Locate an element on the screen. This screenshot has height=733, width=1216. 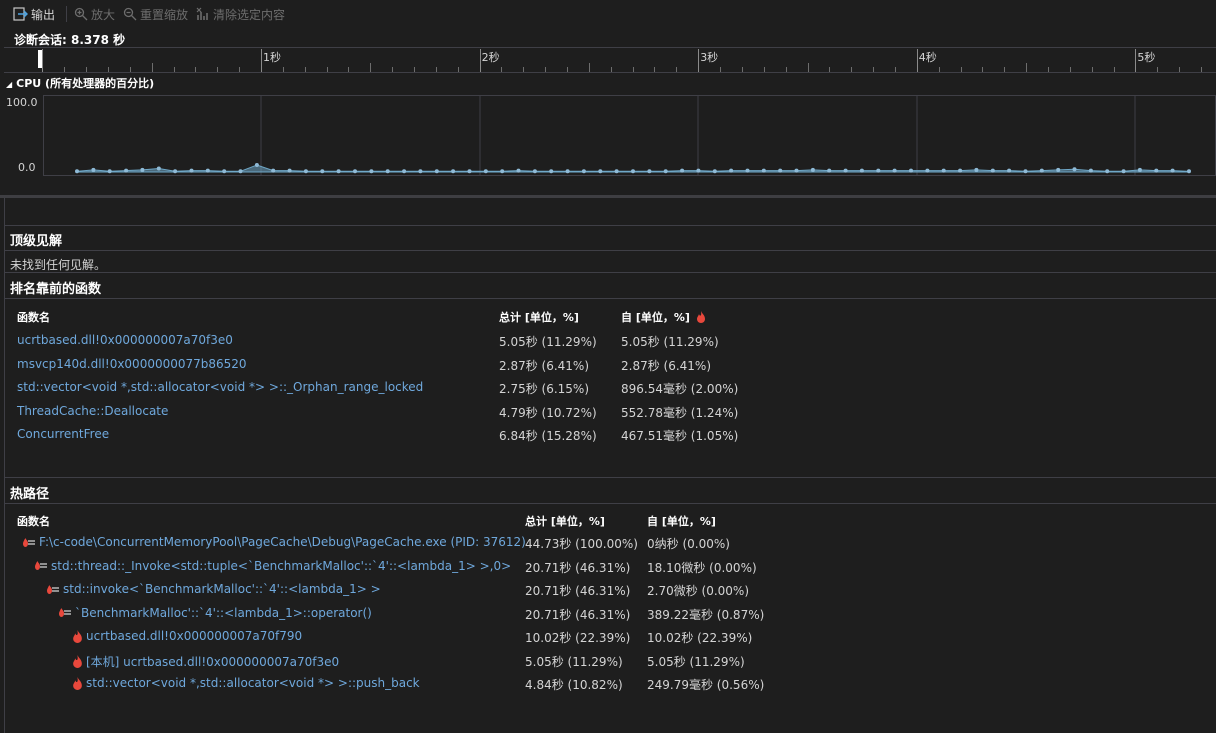
hot-path-function-link: [本机] ucrtbased.dll!0x000000007a70f3e0 is located at coordinates (213, 661).